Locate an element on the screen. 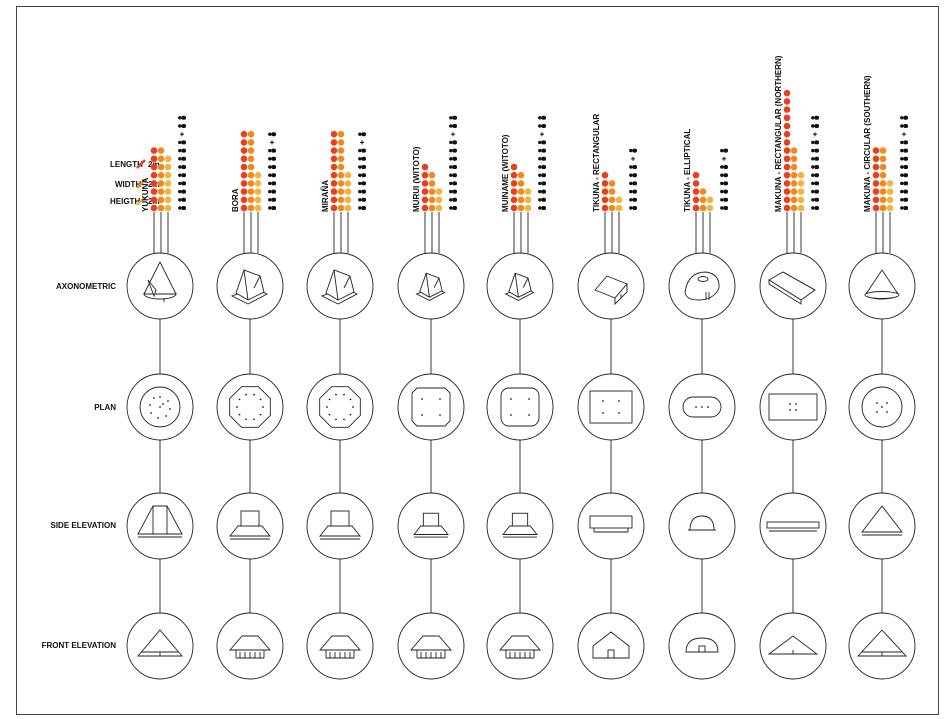 Image resolution: width=944 pixels, height=719 pixels. dome-profile is located at coordinates (702, 523).